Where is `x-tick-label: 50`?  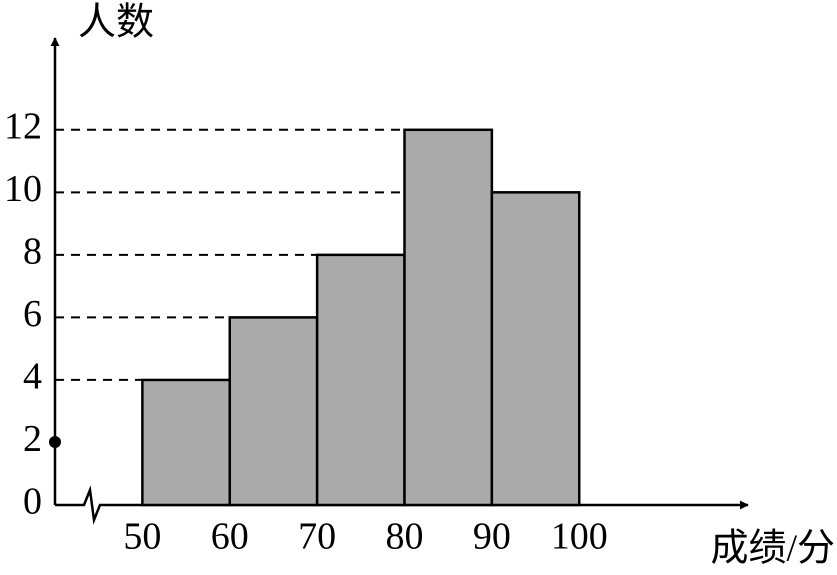
x-tick-label: 50 is located at coordinates (142, 537).